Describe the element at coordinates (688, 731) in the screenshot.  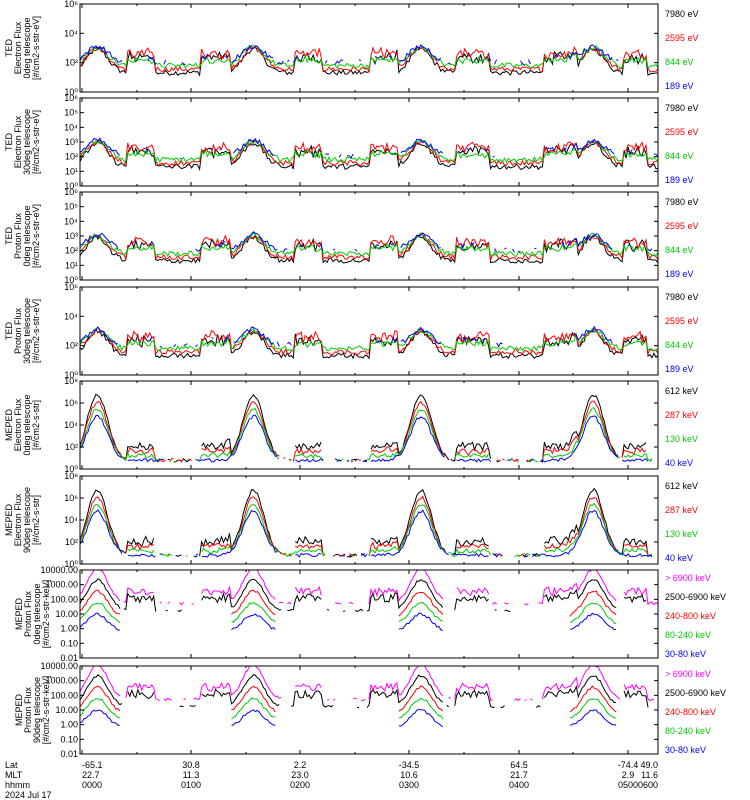
I see `legend-entry: 80-240 keV` at that location.